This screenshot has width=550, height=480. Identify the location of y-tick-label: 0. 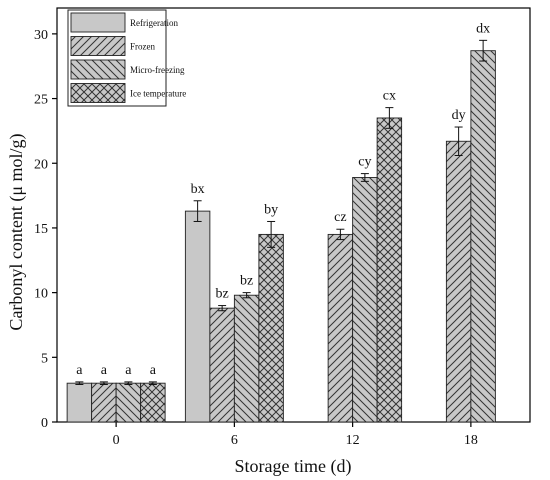
(44, 423).